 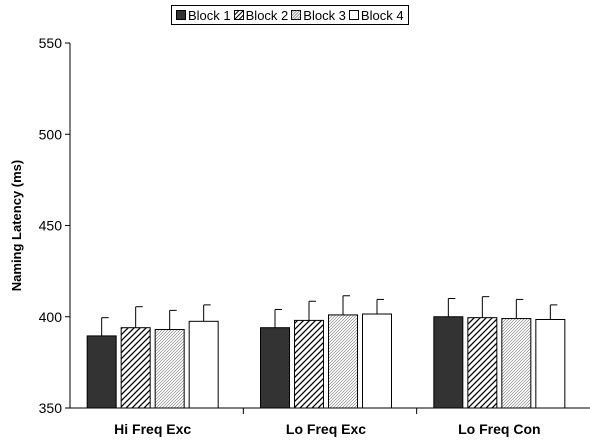 I want to click on legend-item-block-1: Block 1, so click(x=203, y=15).